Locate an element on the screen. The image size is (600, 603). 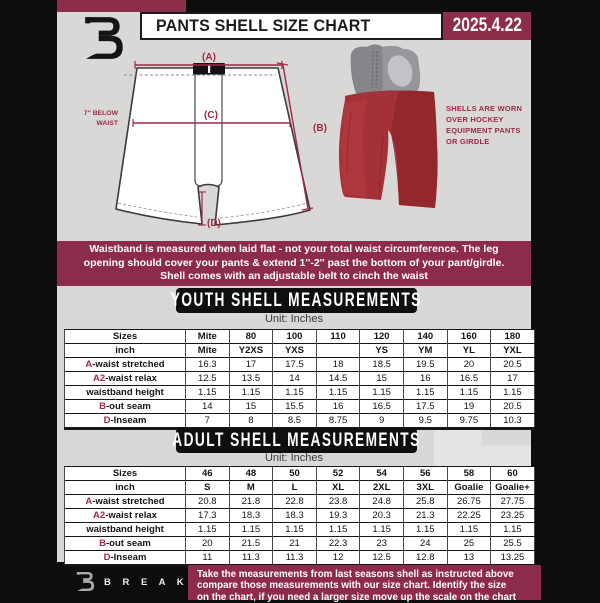
table-cell: 19 is located at coordinates (468, 406).